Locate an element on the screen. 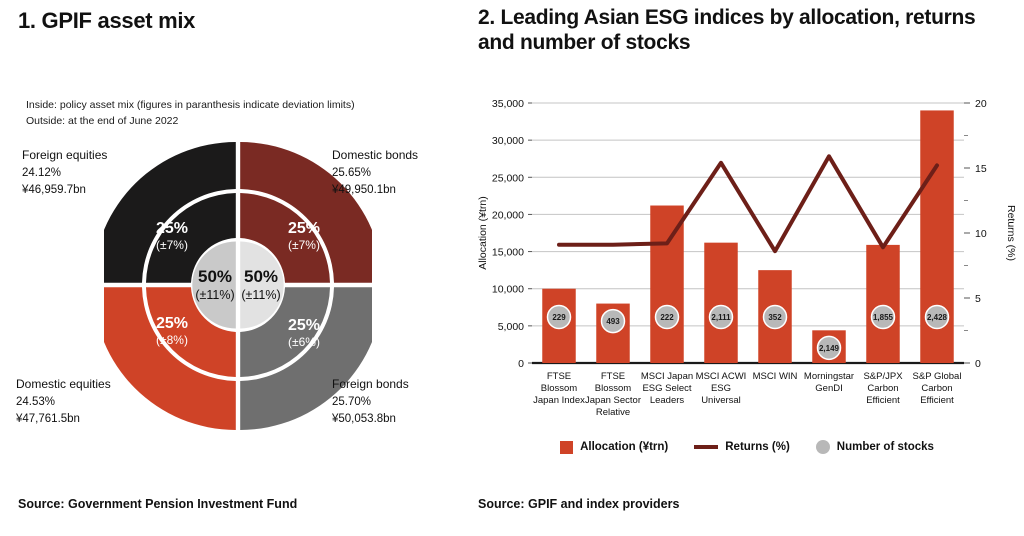 This screenshot has width=1024, height=536. inner-label-domestic-bonds-dev: (±7%) is located at coordinates (304, 245).